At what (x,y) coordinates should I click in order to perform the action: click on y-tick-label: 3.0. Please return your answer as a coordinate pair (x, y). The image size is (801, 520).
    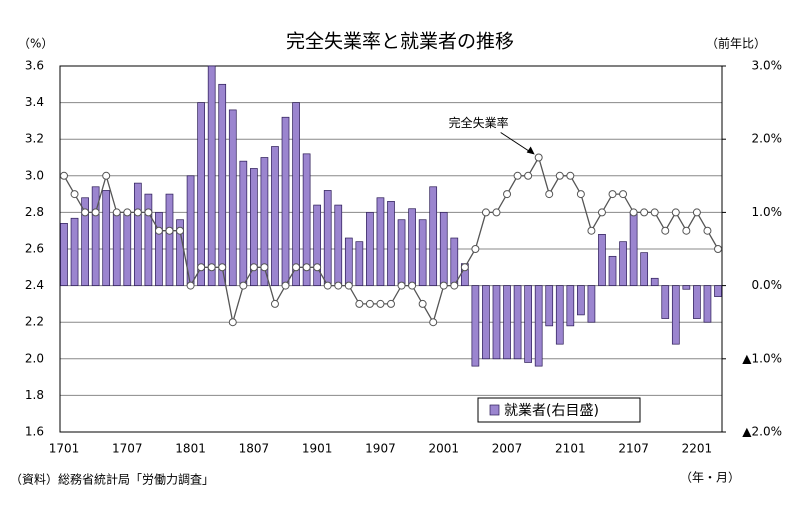
    Looking at the image, I should click on (34, 175).